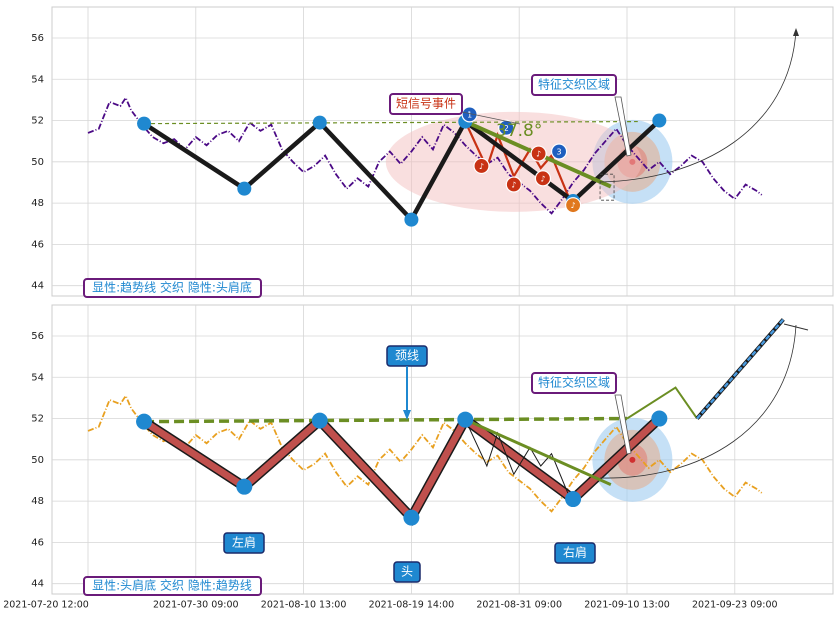  I want to click on footer-label: 显性:头肩底 交织 隐性:趋势线, so click(172, 585).